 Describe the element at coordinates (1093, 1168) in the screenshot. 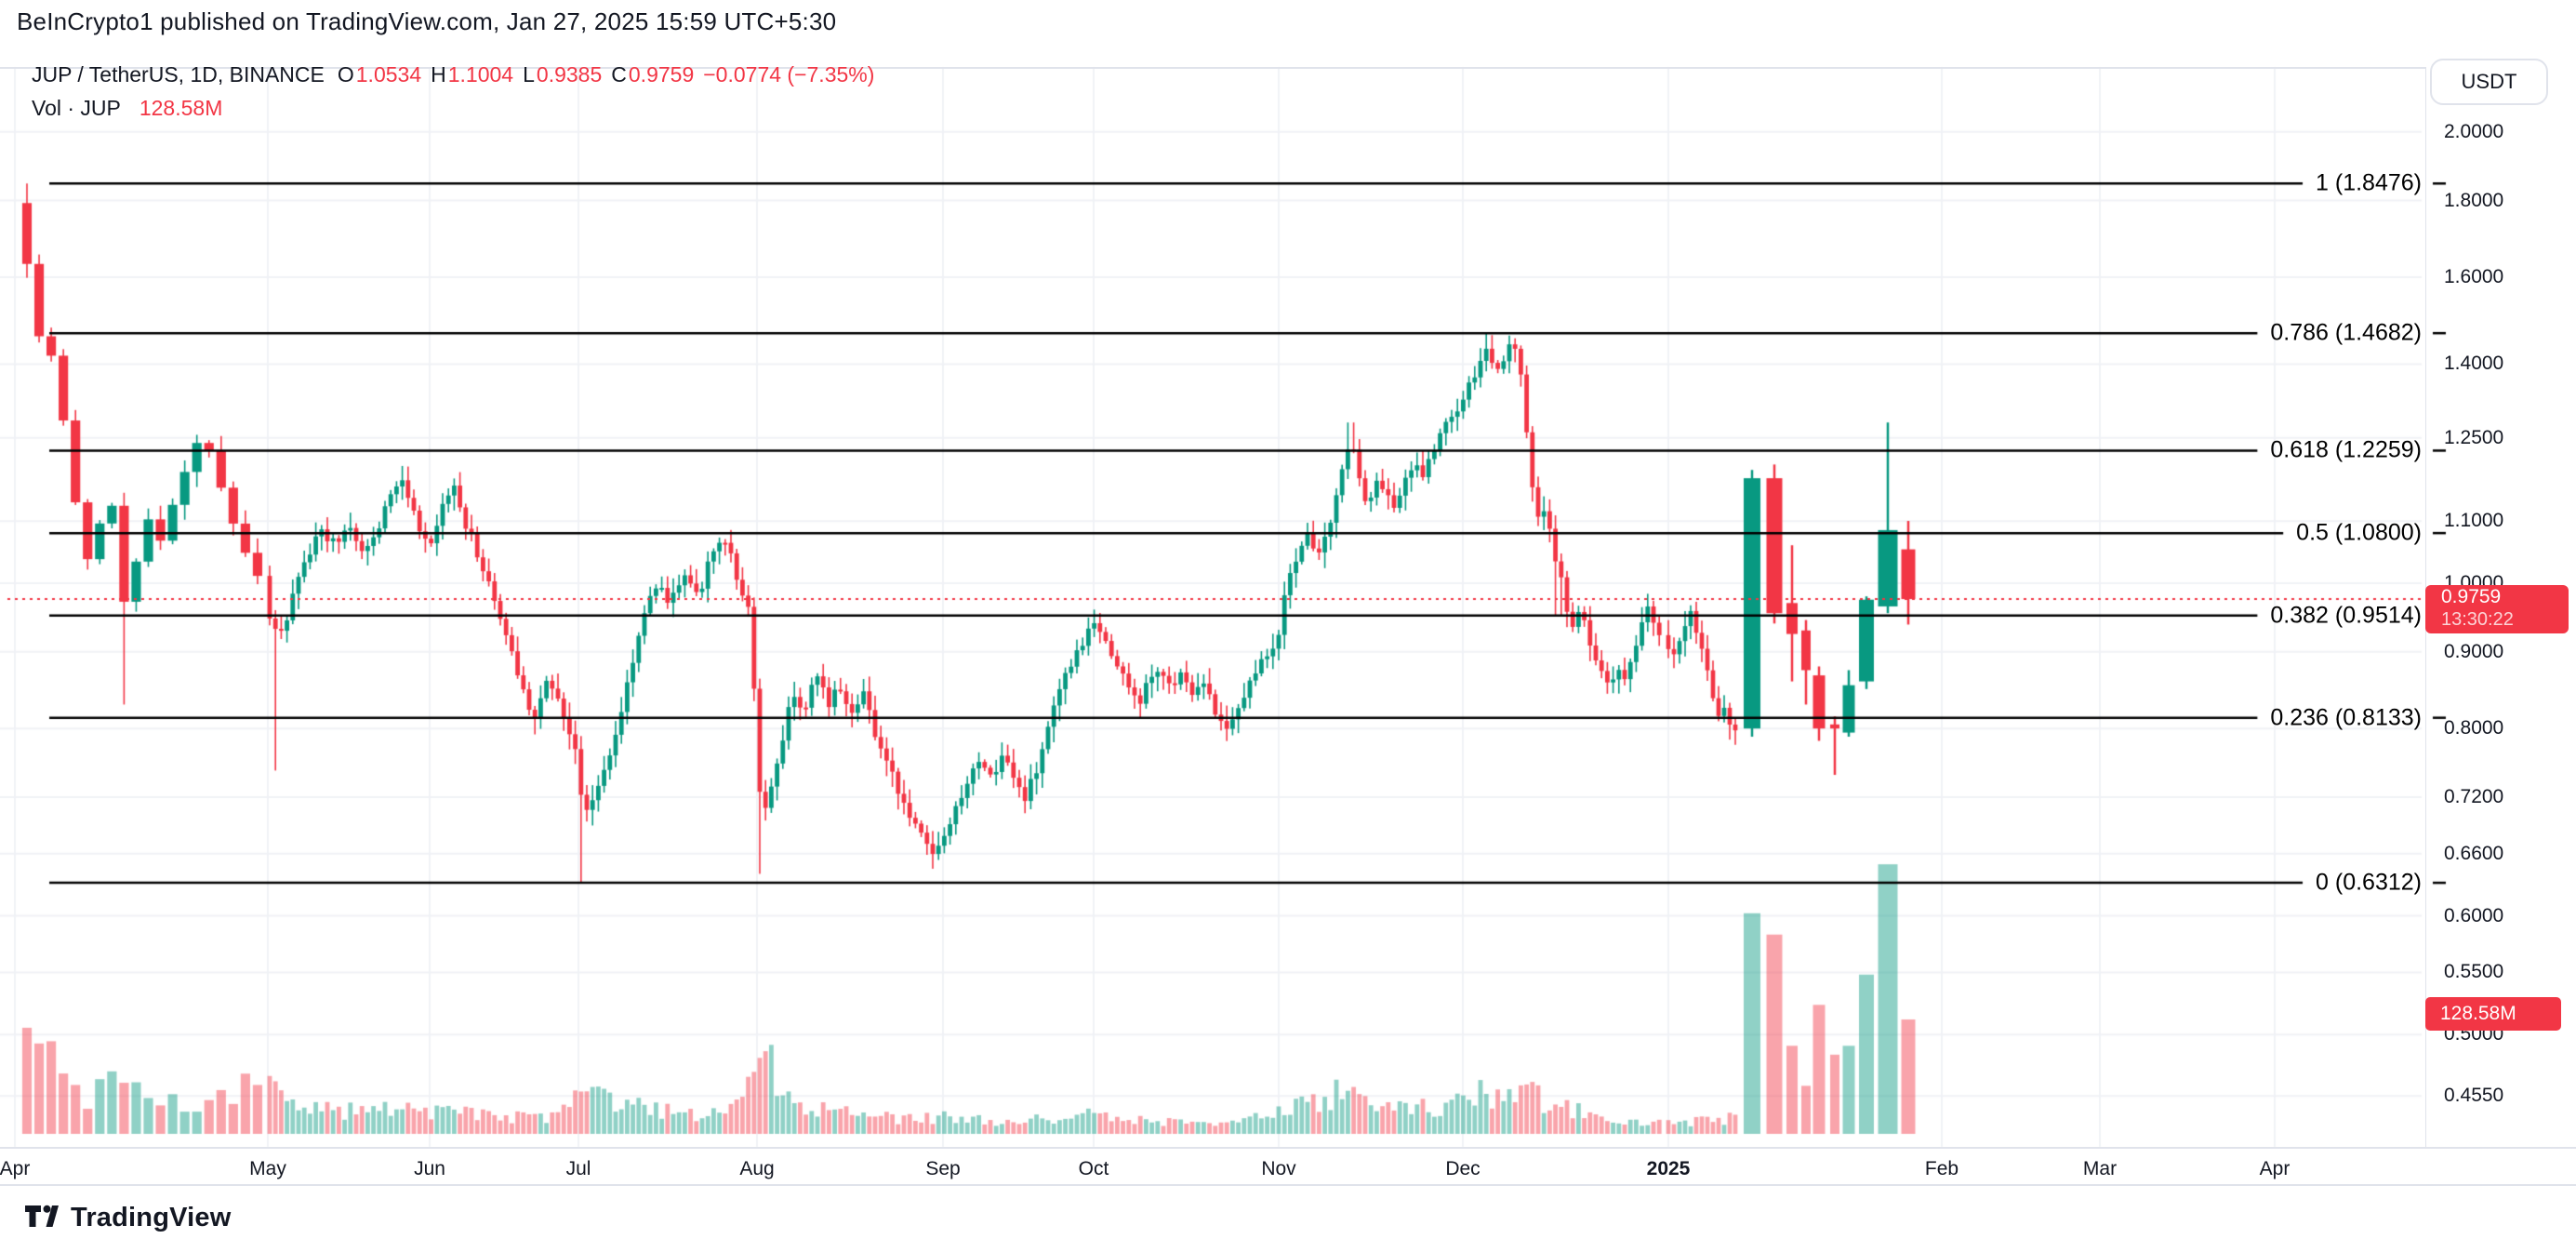

I see `time-tick: Oct` at that location.